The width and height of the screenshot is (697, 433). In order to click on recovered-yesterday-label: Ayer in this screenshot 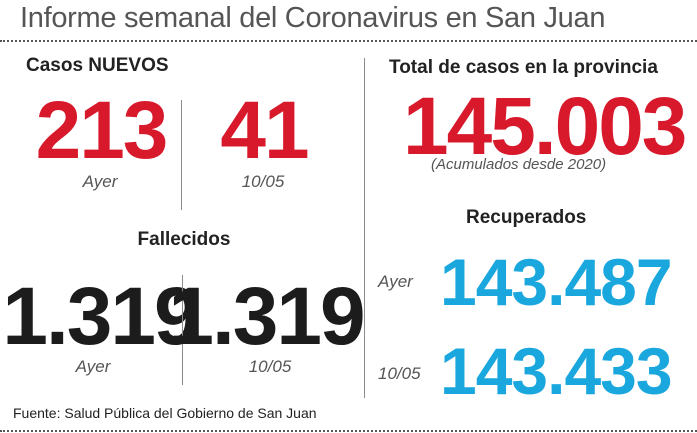, I will do `click(395, 281)`.